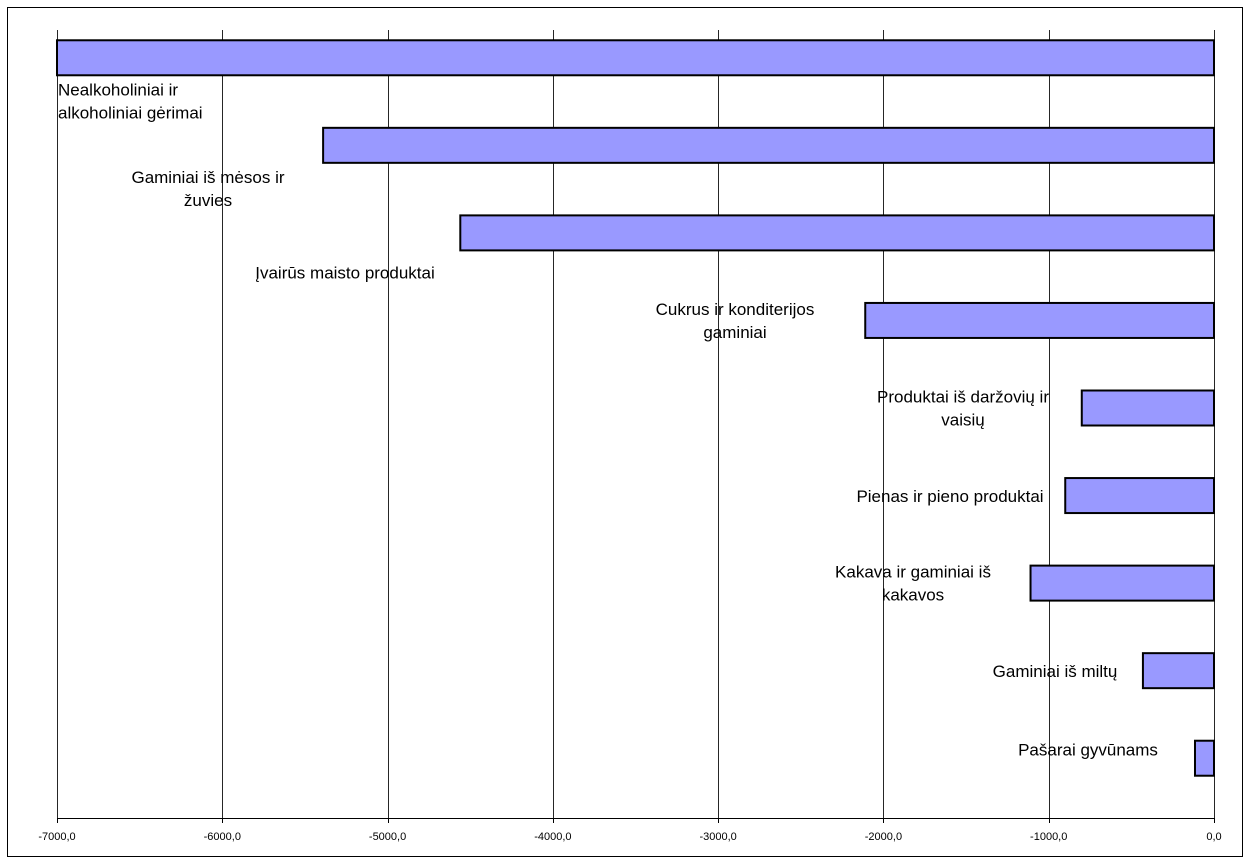  Describe the element at coordinates (962, 420) in the screenshot. I see `category-label: vaisių` at that location.